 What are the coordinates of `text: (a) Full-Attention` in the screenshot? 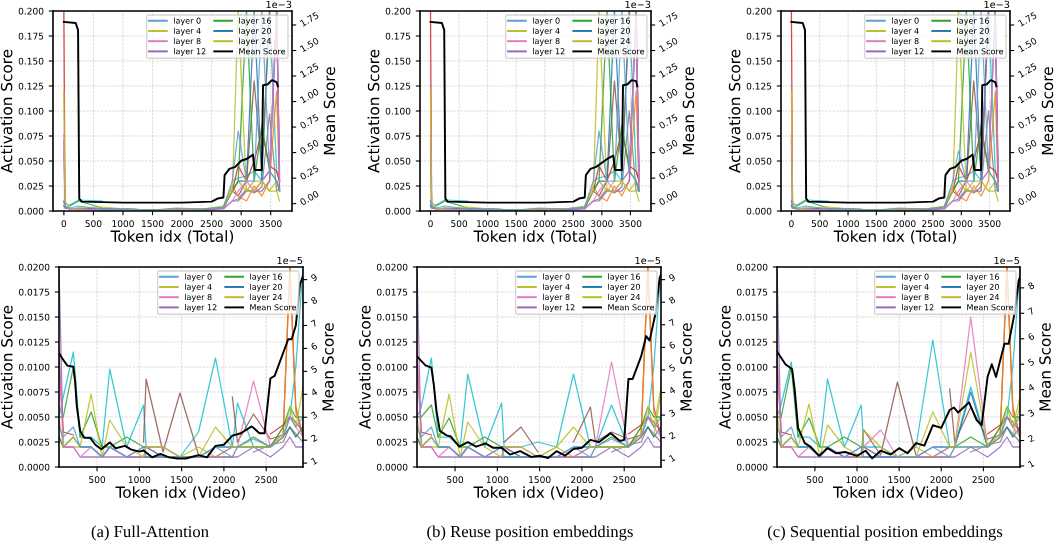 It's located at (150, 533).